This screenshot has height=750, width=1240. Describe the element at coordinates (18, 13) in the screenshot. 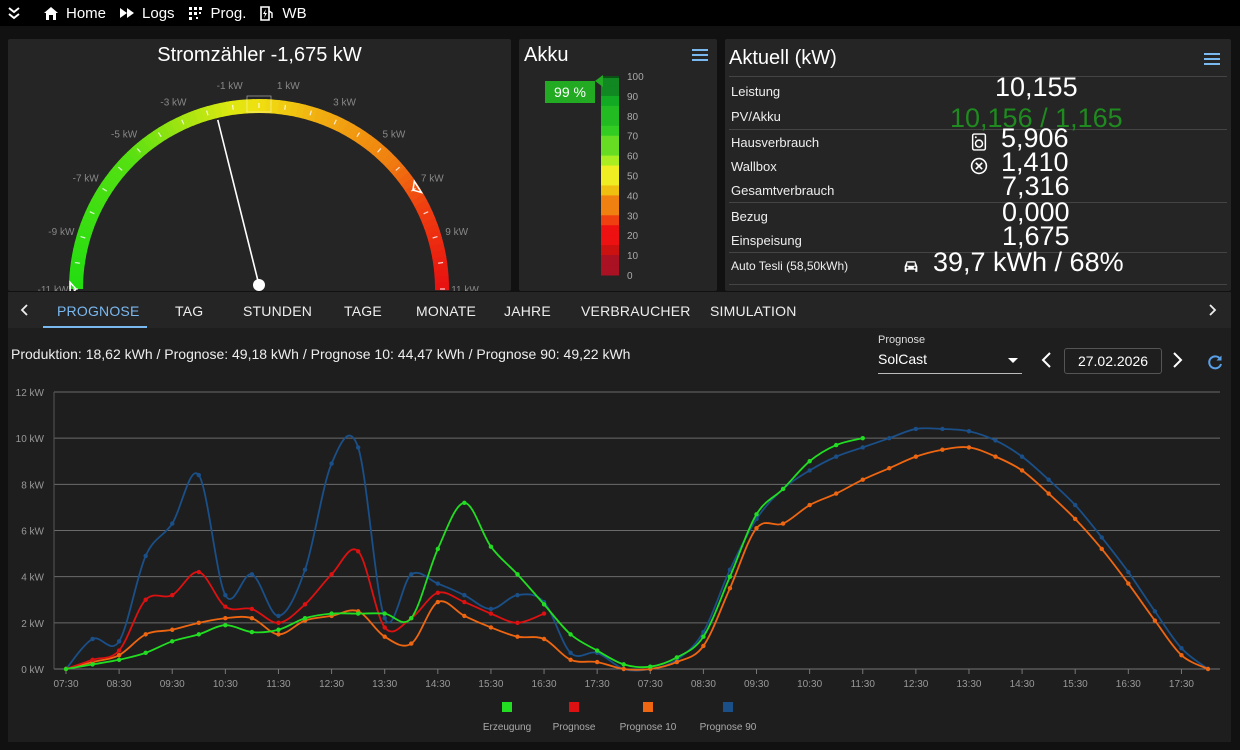

I see `nav-item-menu` at that location.